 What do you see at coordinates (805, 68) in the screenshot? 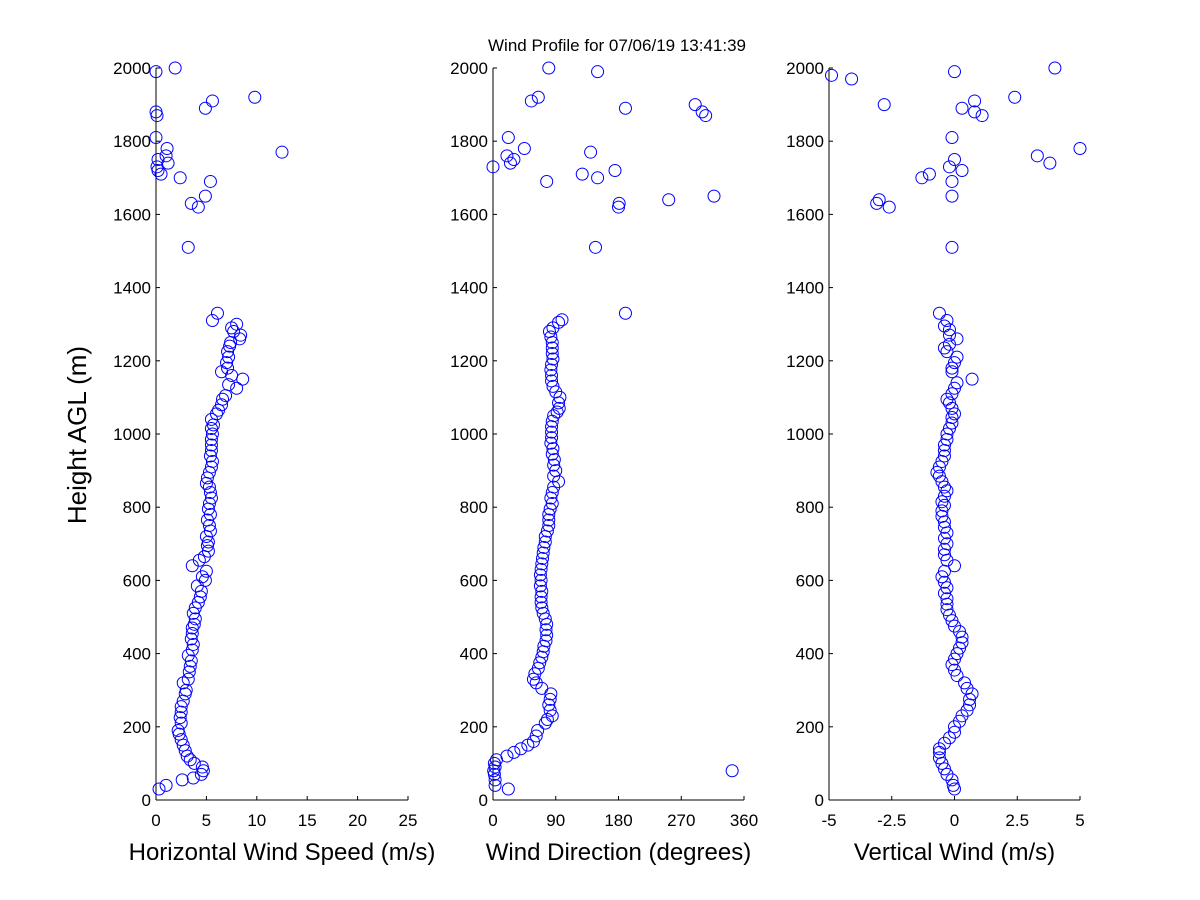
I see `vertical-y-tick-label: 2000` at bounding box center [805, 68].